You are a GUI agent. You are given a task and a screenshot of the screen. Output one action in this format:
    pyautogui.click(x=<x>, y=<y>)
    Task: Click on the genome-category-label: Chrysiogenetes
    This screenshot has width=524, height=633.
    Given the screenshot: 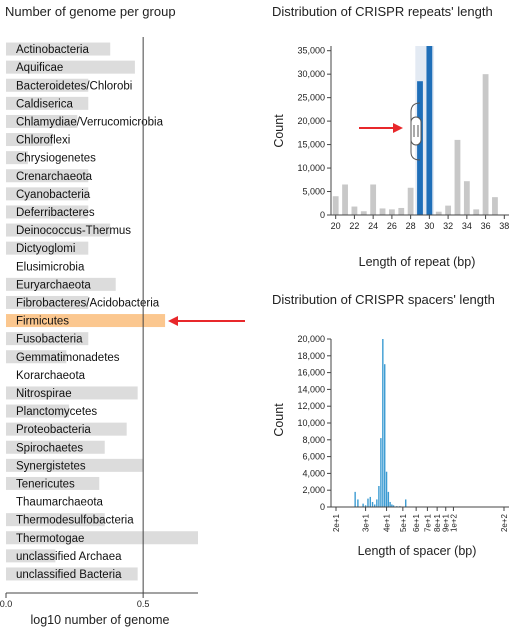 What is the action you would take?
    pyautogui.click(x=56, y=159)
    